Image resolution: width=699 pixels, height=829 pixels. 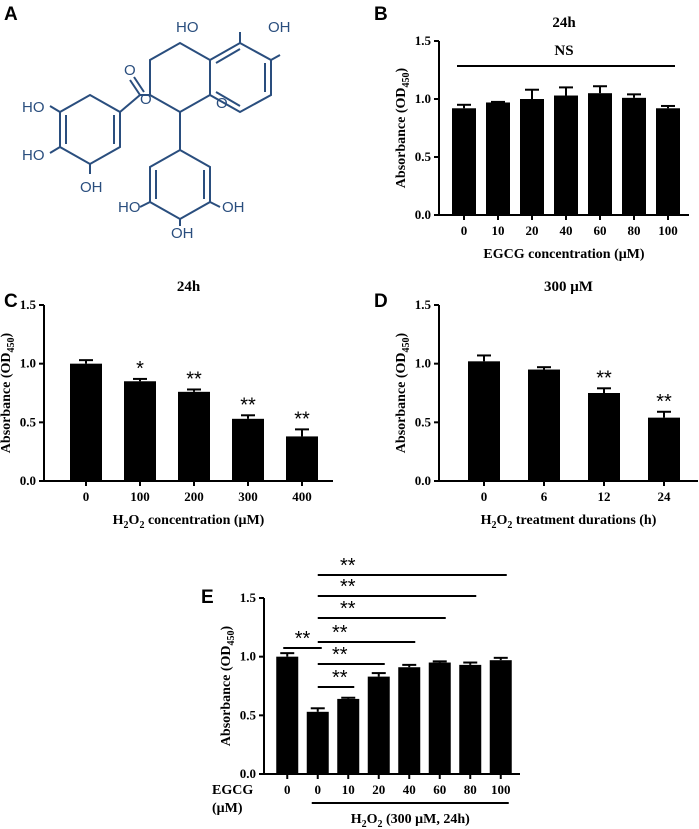 I want to click on significance-label: *, so click(x=140, y=369).